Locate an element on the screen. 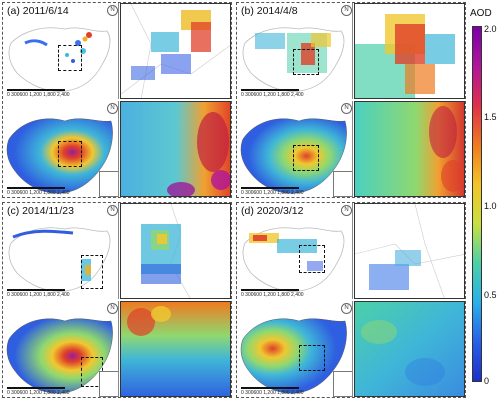  panel-a-top-zoom-graphic is located at coordinates (175, 51).